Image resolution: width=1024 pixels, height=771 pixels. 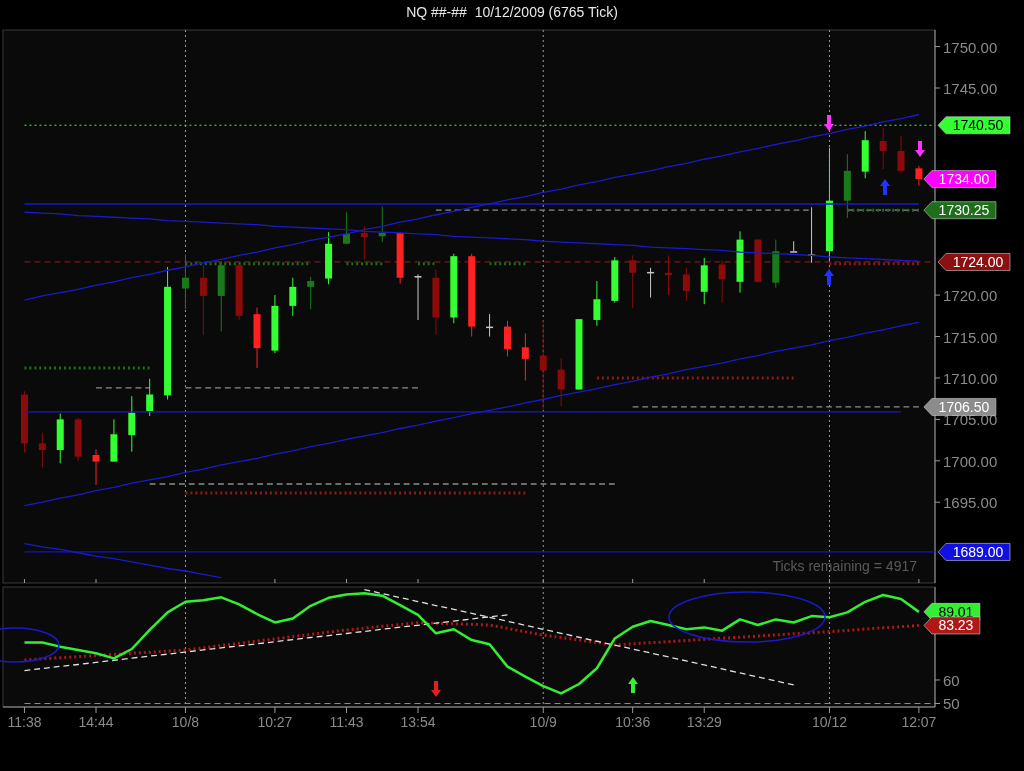 I want to click on x-tick-label: 13:54, so click(x=418, y=722).